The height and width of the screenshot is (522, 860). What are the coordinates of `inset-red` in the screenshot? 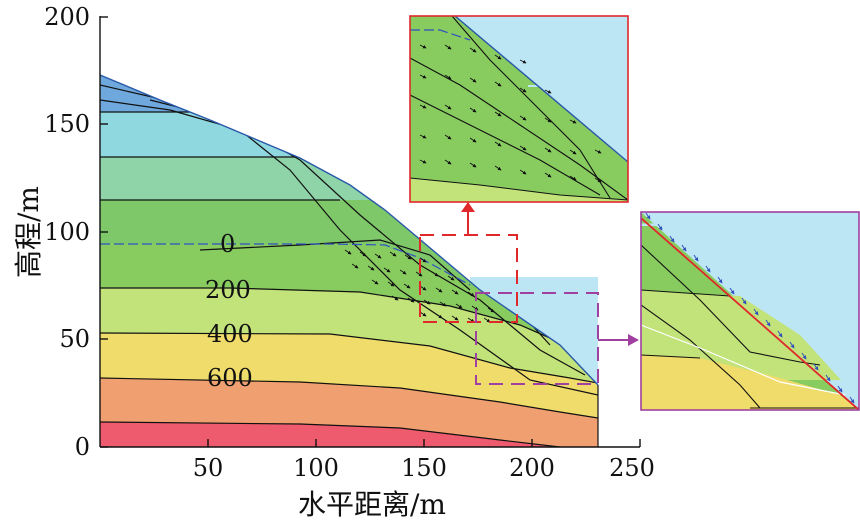 It's located at (519, 109).